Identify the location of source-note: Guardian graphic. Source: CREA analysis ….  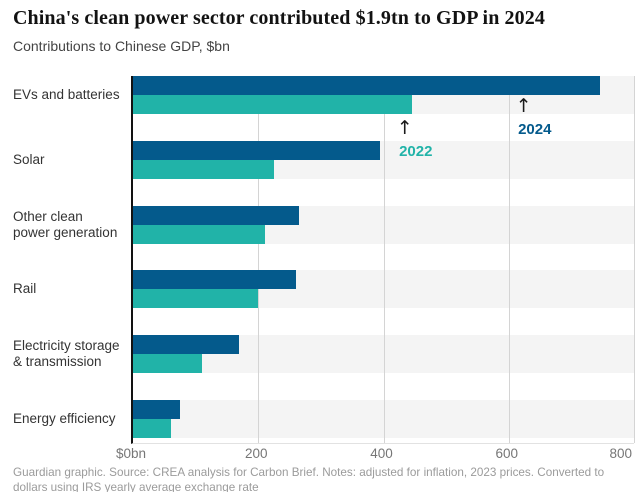
(309, 479).